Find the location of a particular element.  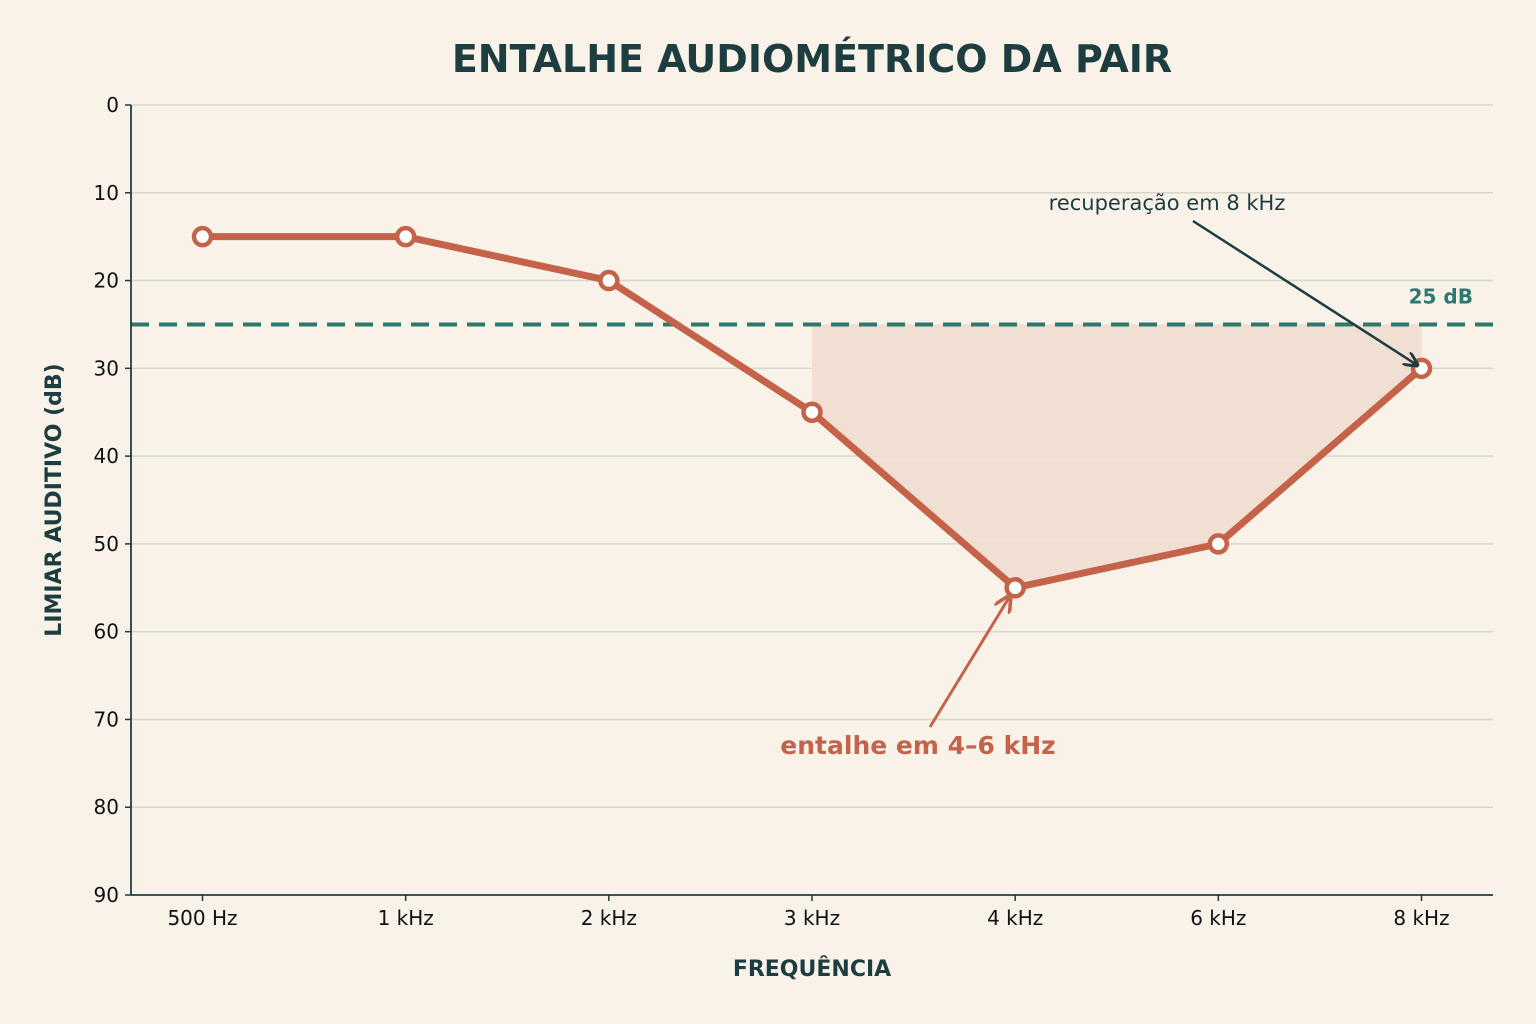

shade-layer is located at coordinates (1117, 456).